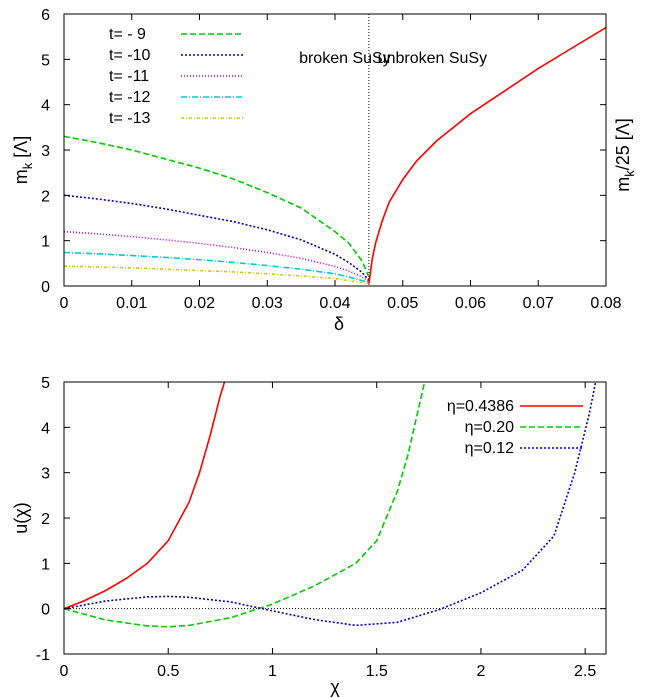  What do you see at coordinates (334, 303) in the screenshot?
I see `x-tick-label: 0.04` at bounding box center [334, 303].